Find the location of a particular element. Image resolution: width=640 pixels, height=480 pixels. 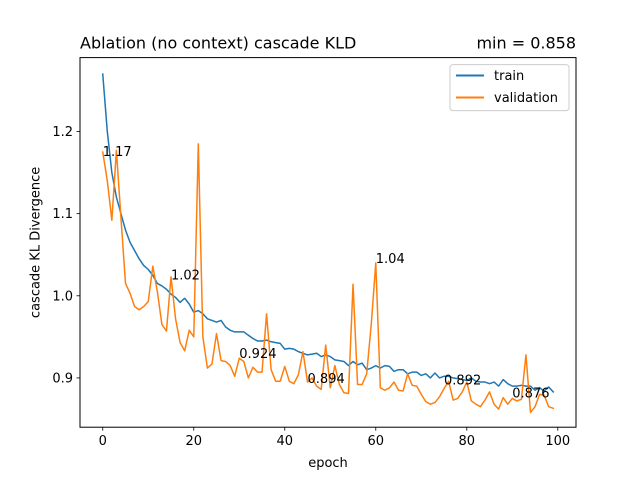

legend-train-label: train is located at coordinates (509, 76).